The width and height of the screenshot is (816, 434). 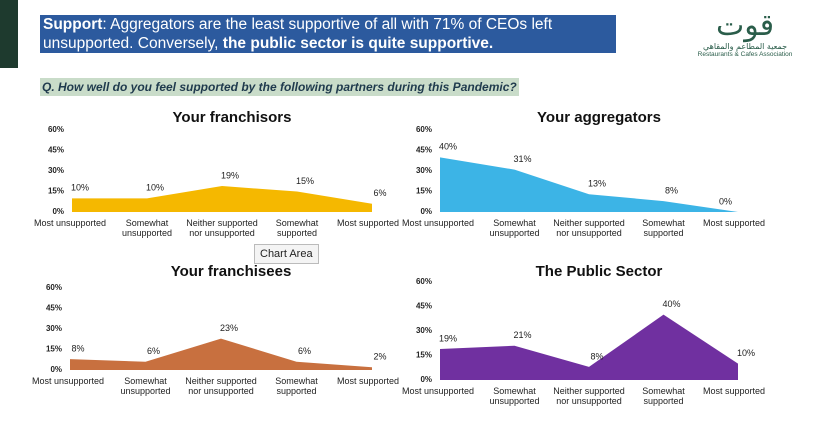 I want to click on data-label: 2%, so click(x=379, y=357).